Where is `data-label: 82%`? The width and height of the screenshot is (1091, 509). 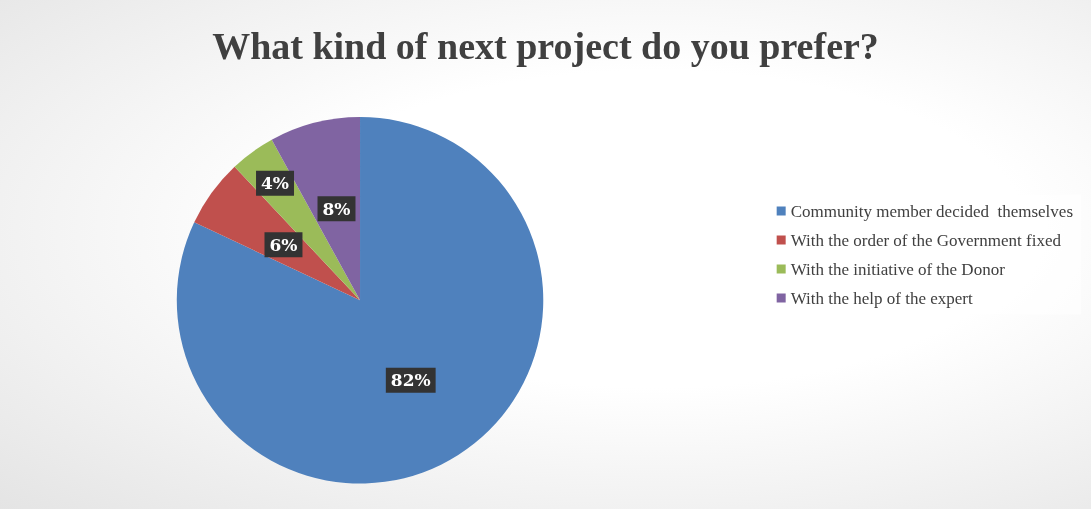 data-label: 82% is located at coordinates (410, 380).